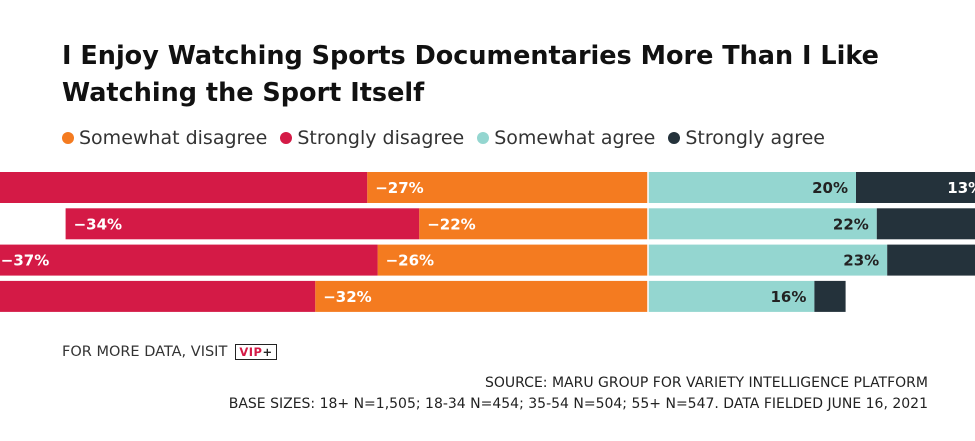 The height and width of the screenshot is (441, 975). What do you see at coordinates (347, 297) in the screenshot?
I see `data-label-somewhat-disagree-55: −32%` at bounding box center [347, 297].